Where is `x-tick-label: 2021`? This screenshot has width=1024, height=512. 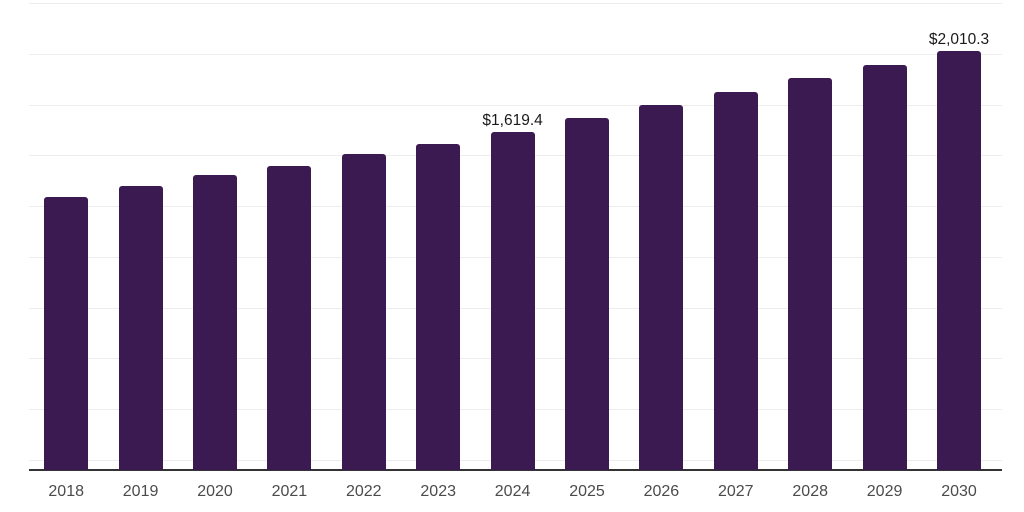 x-tick-label: 2021 is located at coordinates (289, 491).